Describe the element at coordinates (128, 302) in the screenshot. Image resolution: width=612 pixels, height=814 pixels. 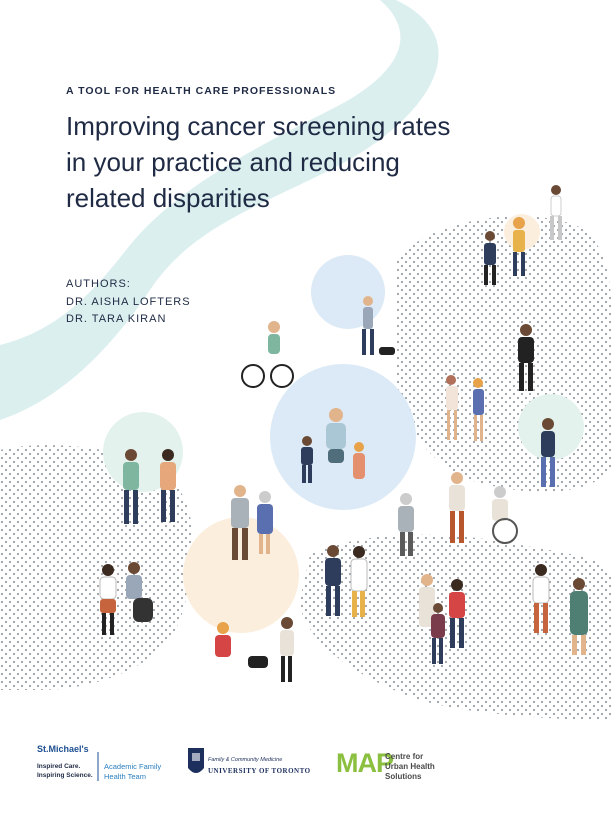
I see `author-name: DR. AISHA LOFTERS` at that location.